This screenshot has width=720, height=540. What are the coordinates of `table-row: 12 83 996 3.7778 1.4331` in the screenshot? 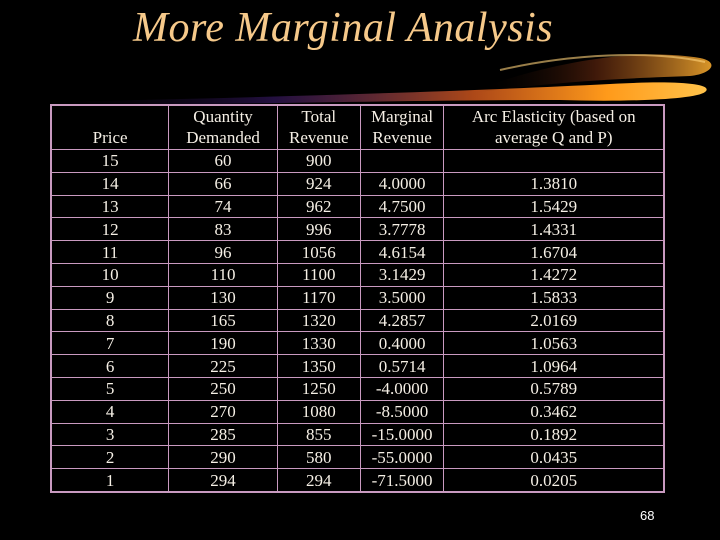 It's located at (357, 229).